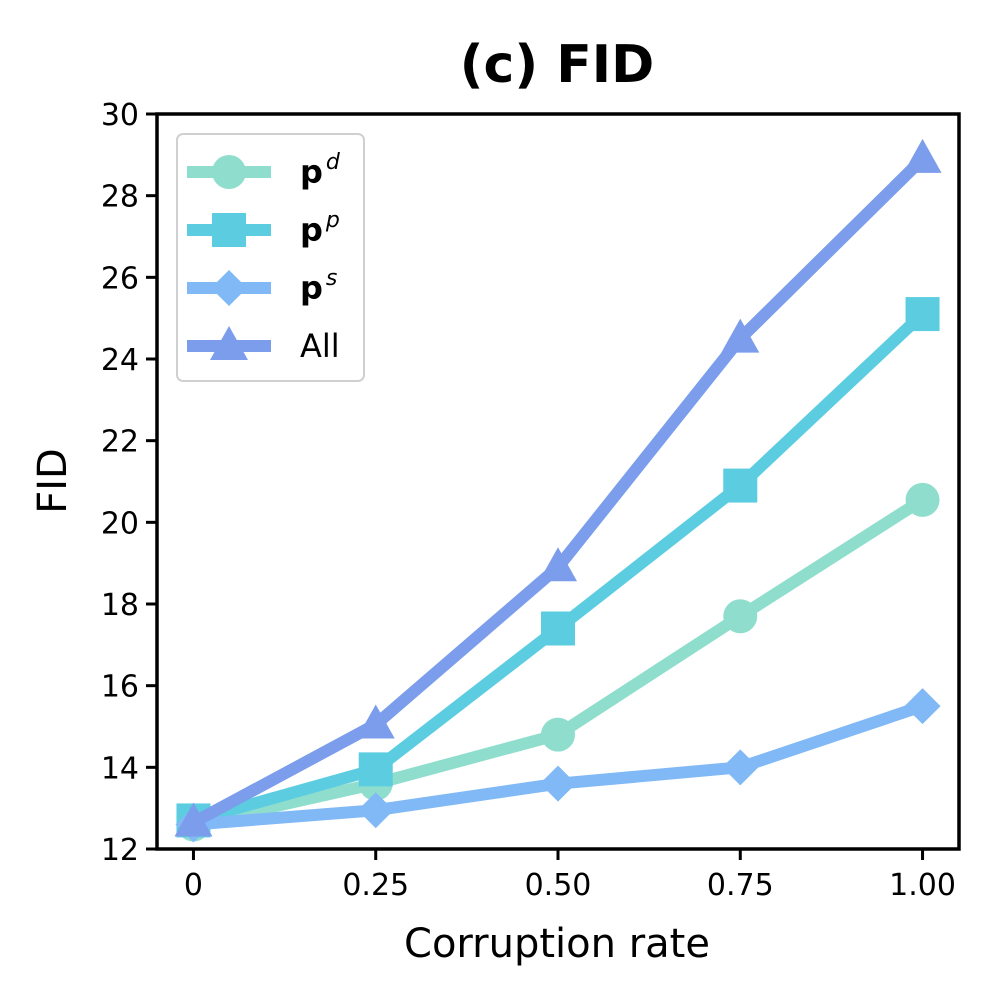 The image size is (996, 996). Describe the element at coordinates (120, 115) in the screenshot. I see `y-tick-label: 30` at that location.